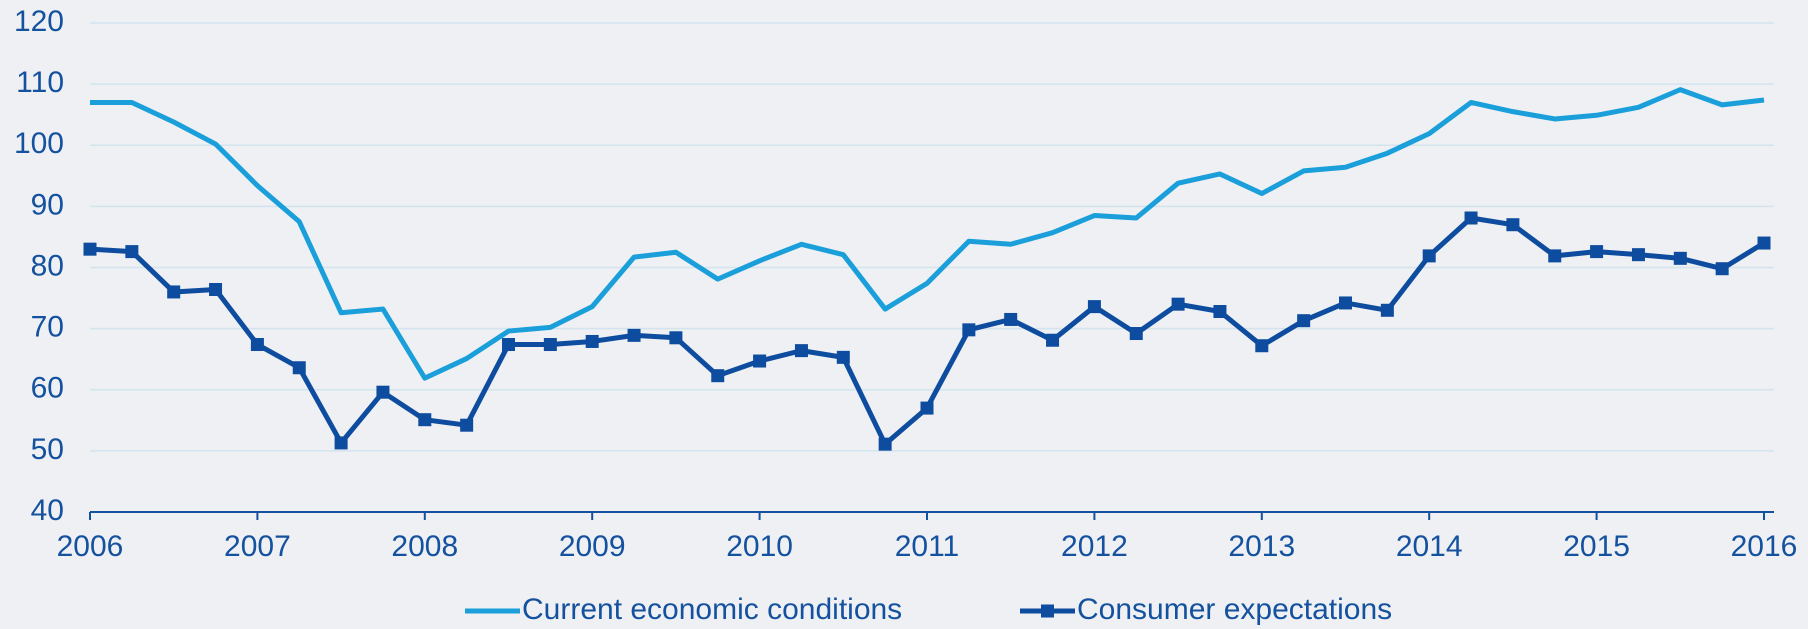 This screenshot has width=1808, height=629. I want to click on legend-label: Current economic conditions, so click(712, 609).